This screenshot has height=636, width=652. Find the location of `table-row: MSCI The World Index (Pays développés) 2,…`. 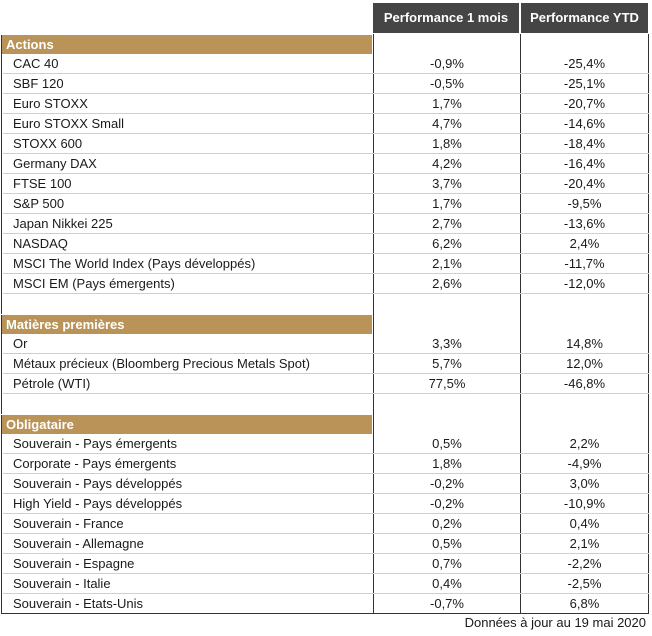

table-row: MSCI The World Index (Pays développés) 2,… is located at coordinates (326, 264).